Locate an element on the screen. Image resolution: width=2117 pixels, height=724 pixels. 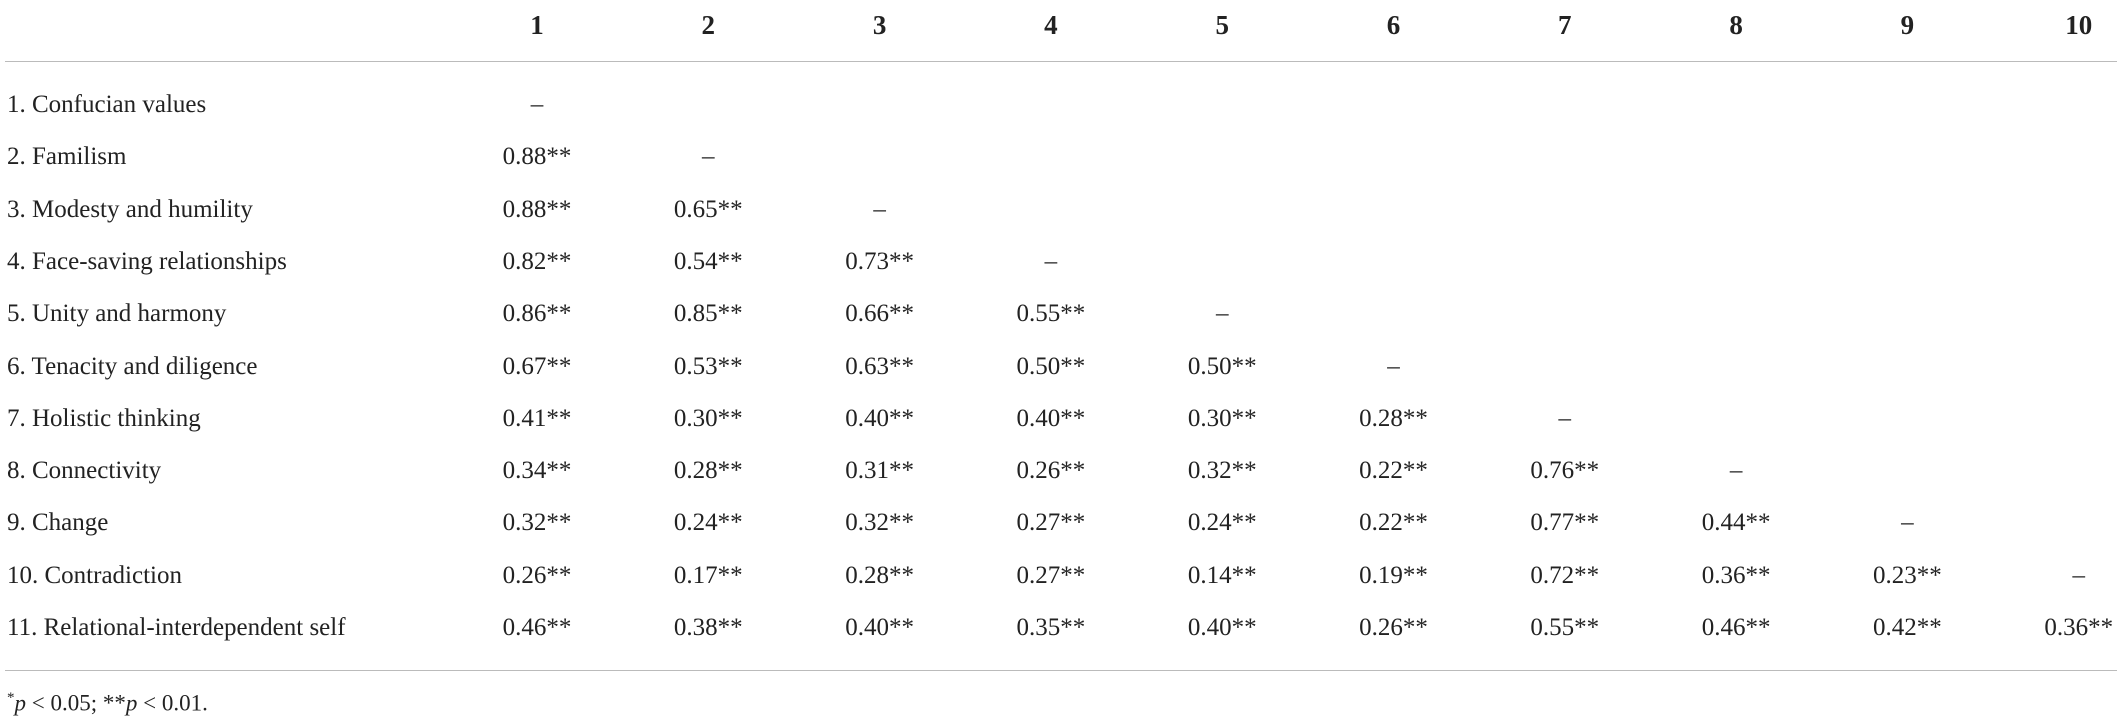
cell: 0.35** is located at coordinates (1051, 627).